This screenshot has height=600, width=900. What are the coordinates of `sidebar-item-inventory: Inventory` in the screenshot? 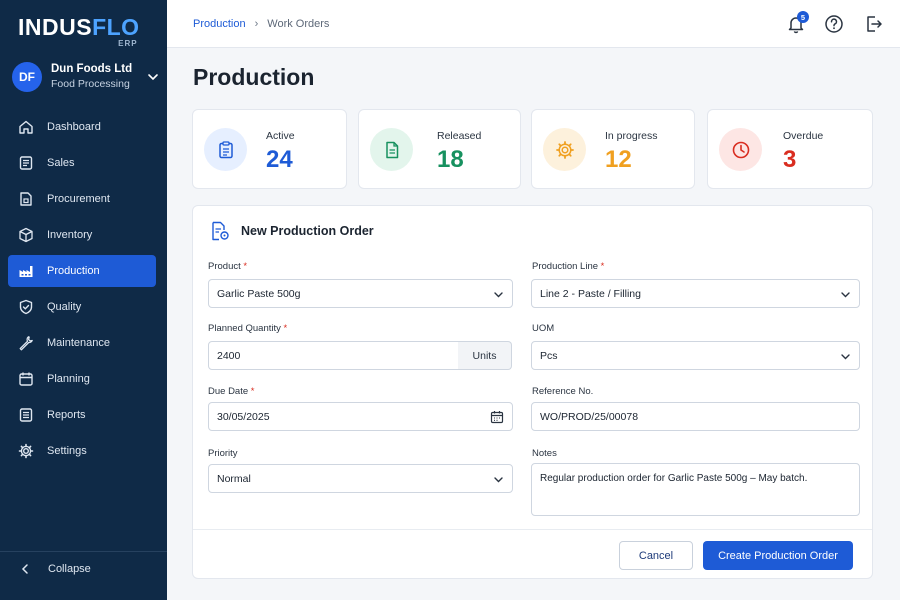 It's located at (82, 235).